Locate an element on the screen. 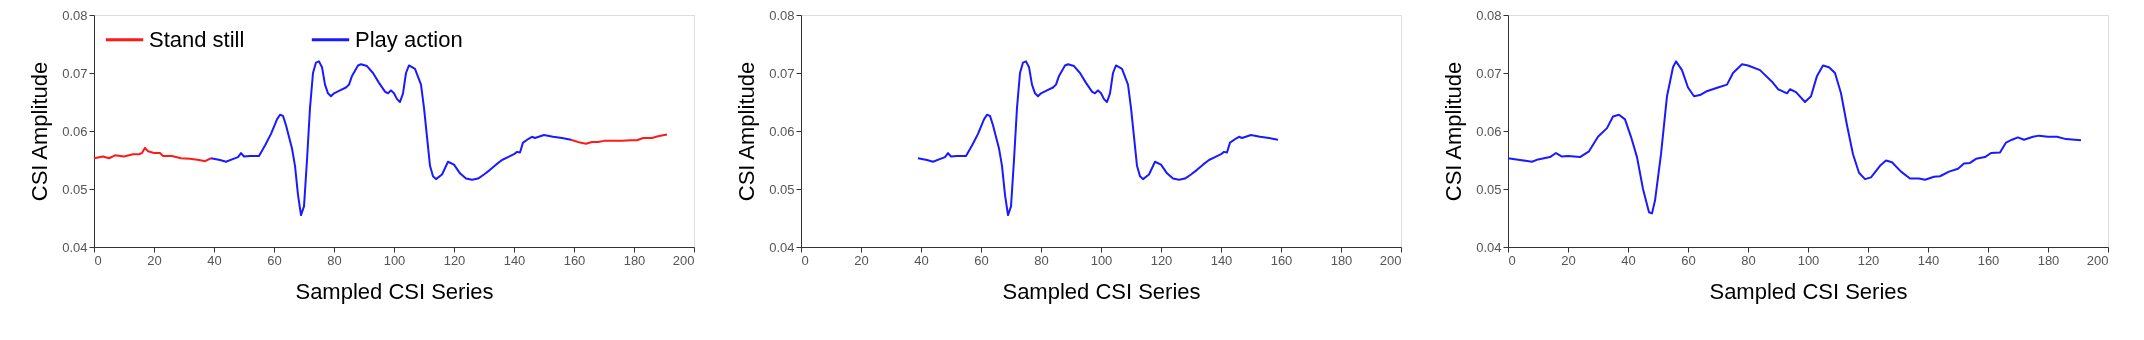  legend-label: Play action is located at coordinates (409, 39).